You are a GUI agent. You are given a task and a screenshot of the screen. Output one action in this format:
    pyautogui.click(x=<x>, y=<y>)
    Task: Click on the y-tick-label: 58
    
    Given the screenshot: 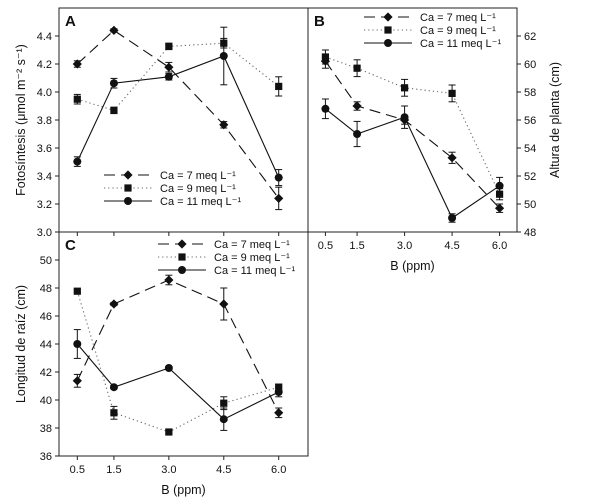 What is the action you would take?
    pyautogui.click(x=530, y=93)
    